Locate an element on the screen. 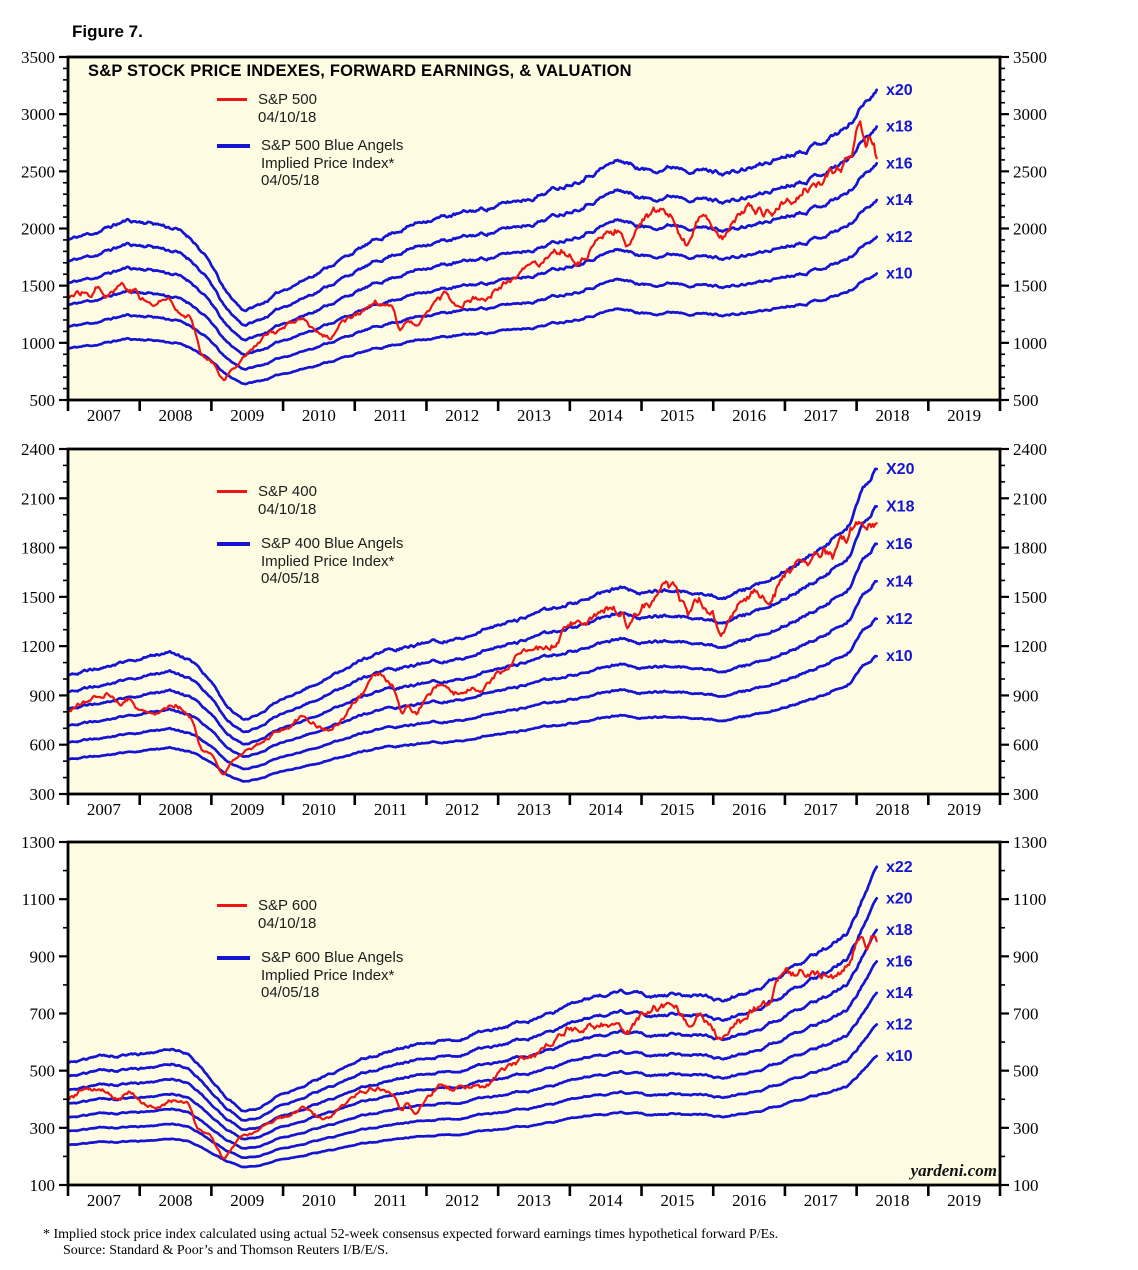  y-axis-label-right: 1500 is located at coordinates (1030, 286).